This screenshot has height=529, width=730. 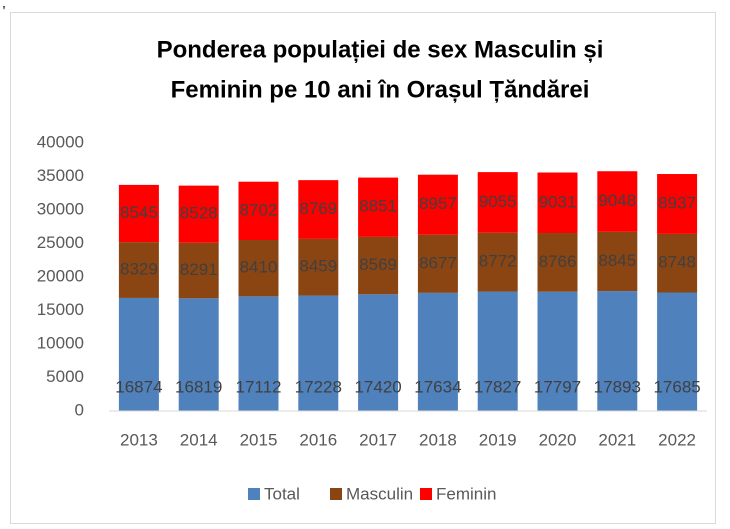 I want to click on data-label: 8702, so click(x=259, y=209).